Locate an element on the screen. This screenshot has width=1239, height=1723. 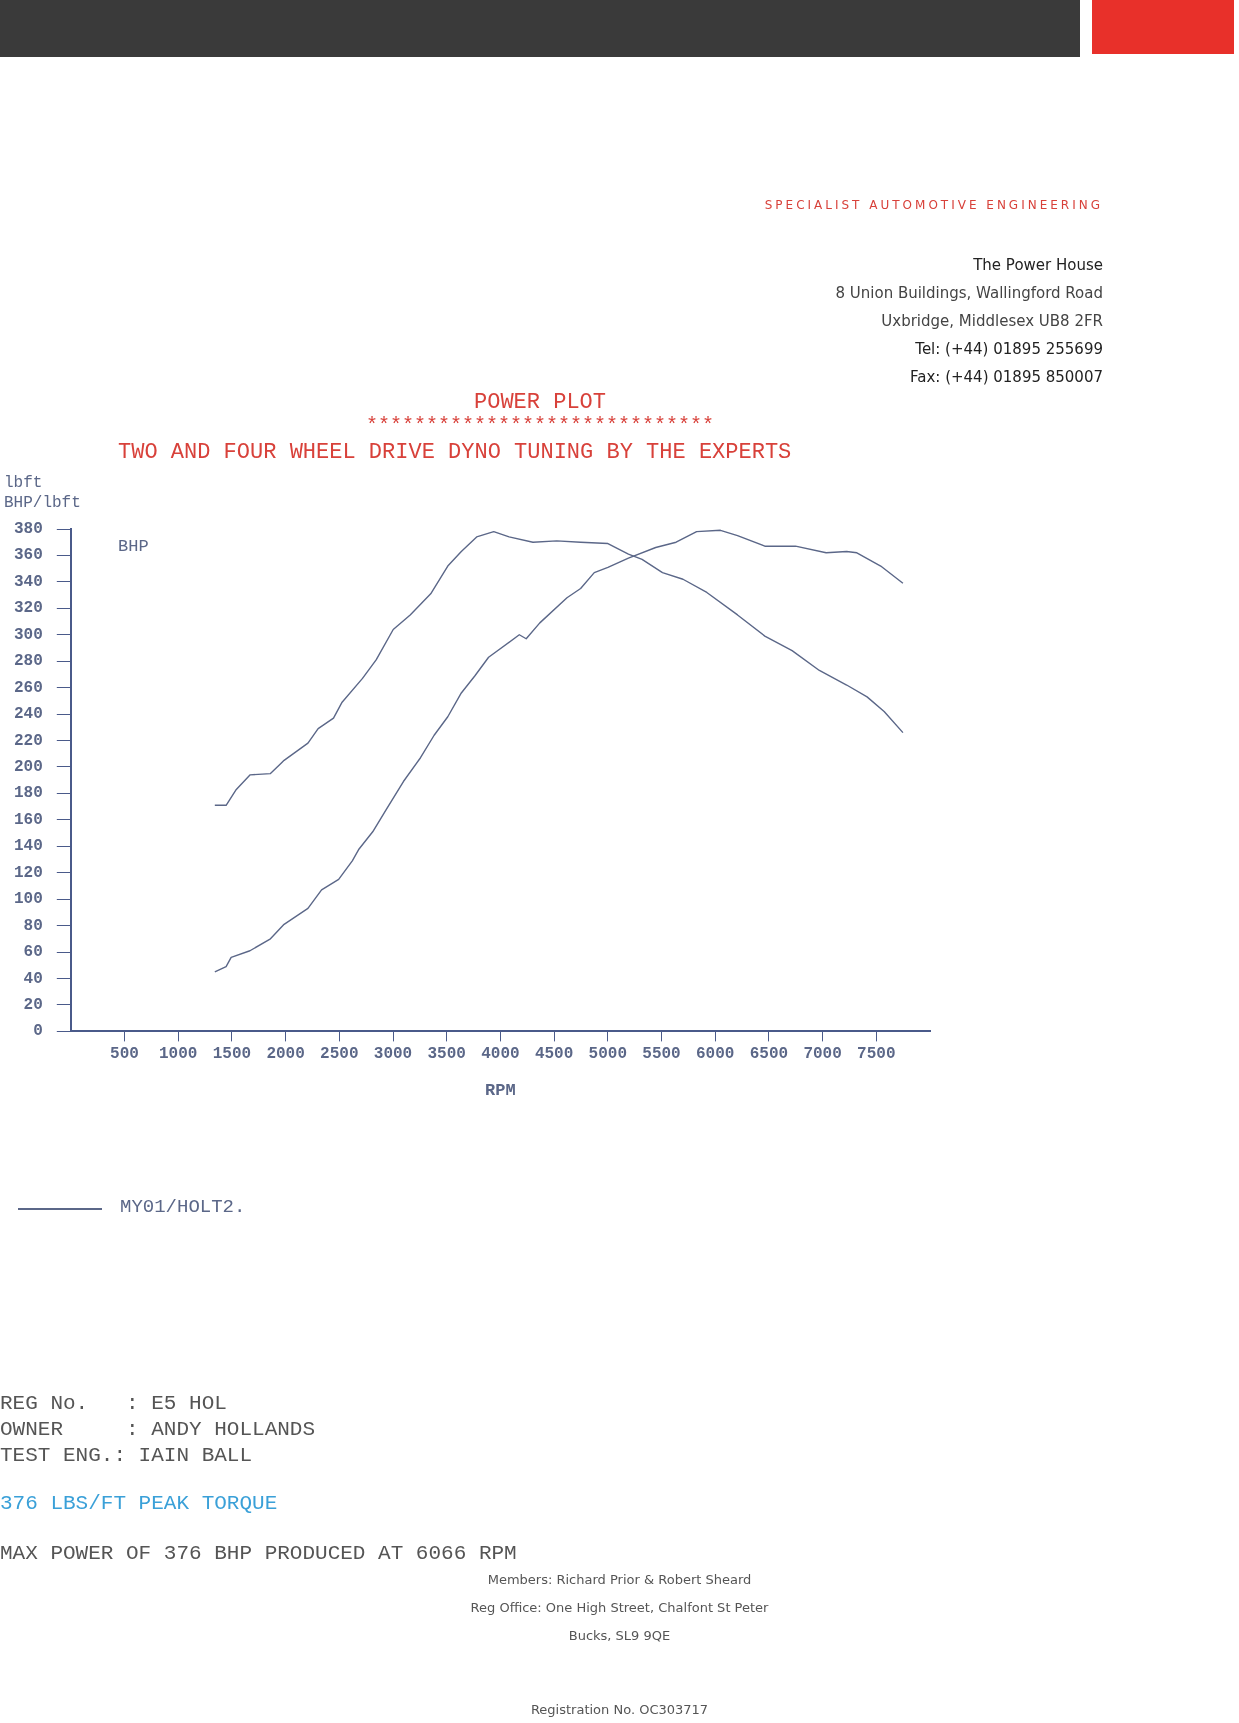
y-tick-label: 280 is located at coordinates (28, 661).